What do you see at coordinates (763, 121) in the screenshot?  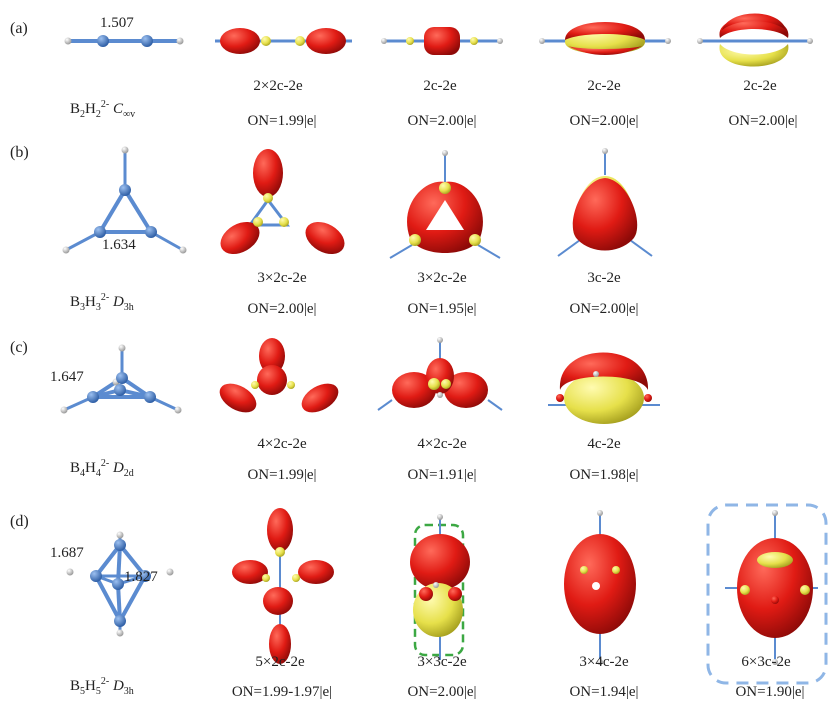 I see `orbital-a4-on: ON=2.00|e|` at bounding box center [763, 121].